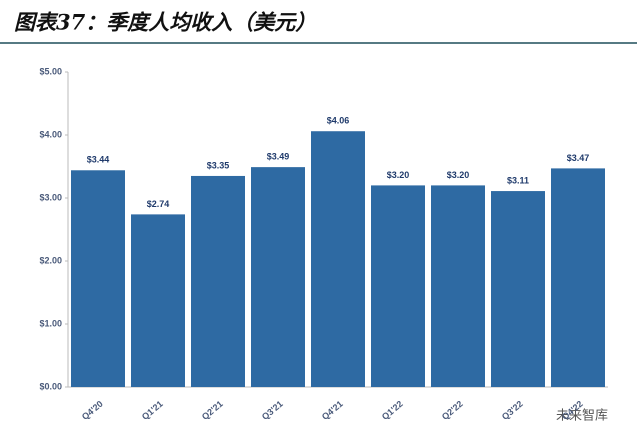 Image resolution: width=637 pixels, height=446 pixels. What do you see at coordinates (392, 410) in the screenshot?
I see `x-tick-label: Q1'22` at bounding box center [392, 410].